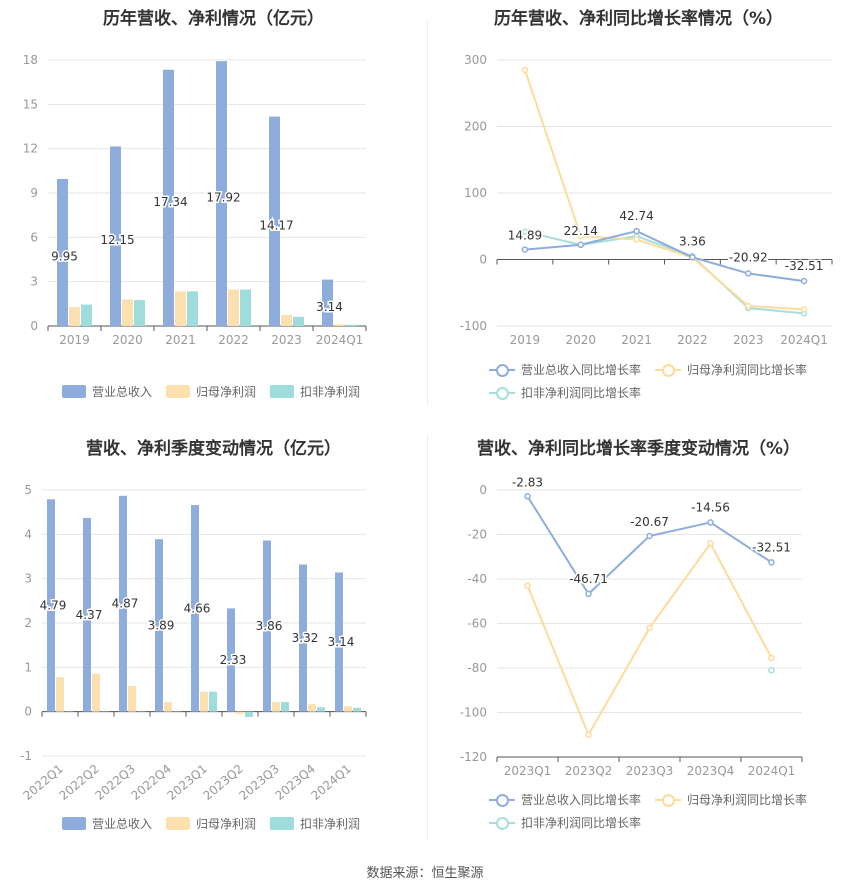 Image resolution: width=850 pixels, height=891 pixels. Describe the element at coordinates (425, 873) in the screenshot. I see `data-source: 数据来源：恒生聚源` at that location.